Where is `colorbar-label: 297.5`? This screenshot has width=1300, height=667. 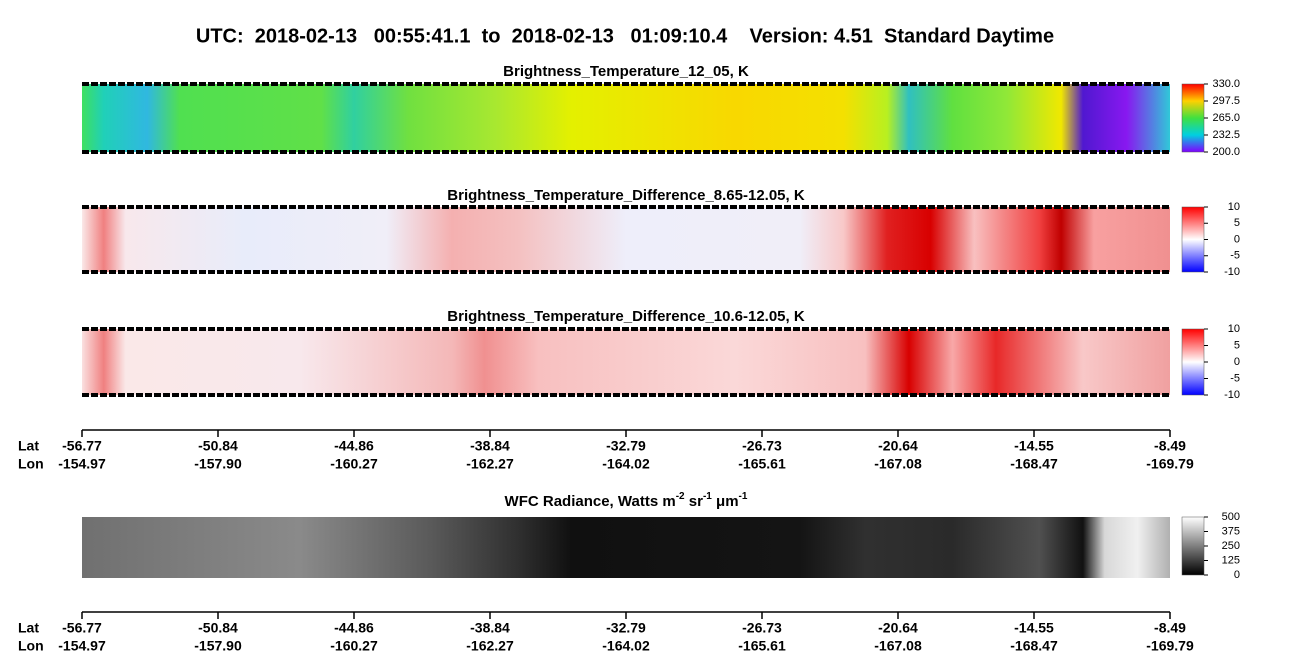 colorbar-label: 297.5 is located at coordinates (1226, 101).